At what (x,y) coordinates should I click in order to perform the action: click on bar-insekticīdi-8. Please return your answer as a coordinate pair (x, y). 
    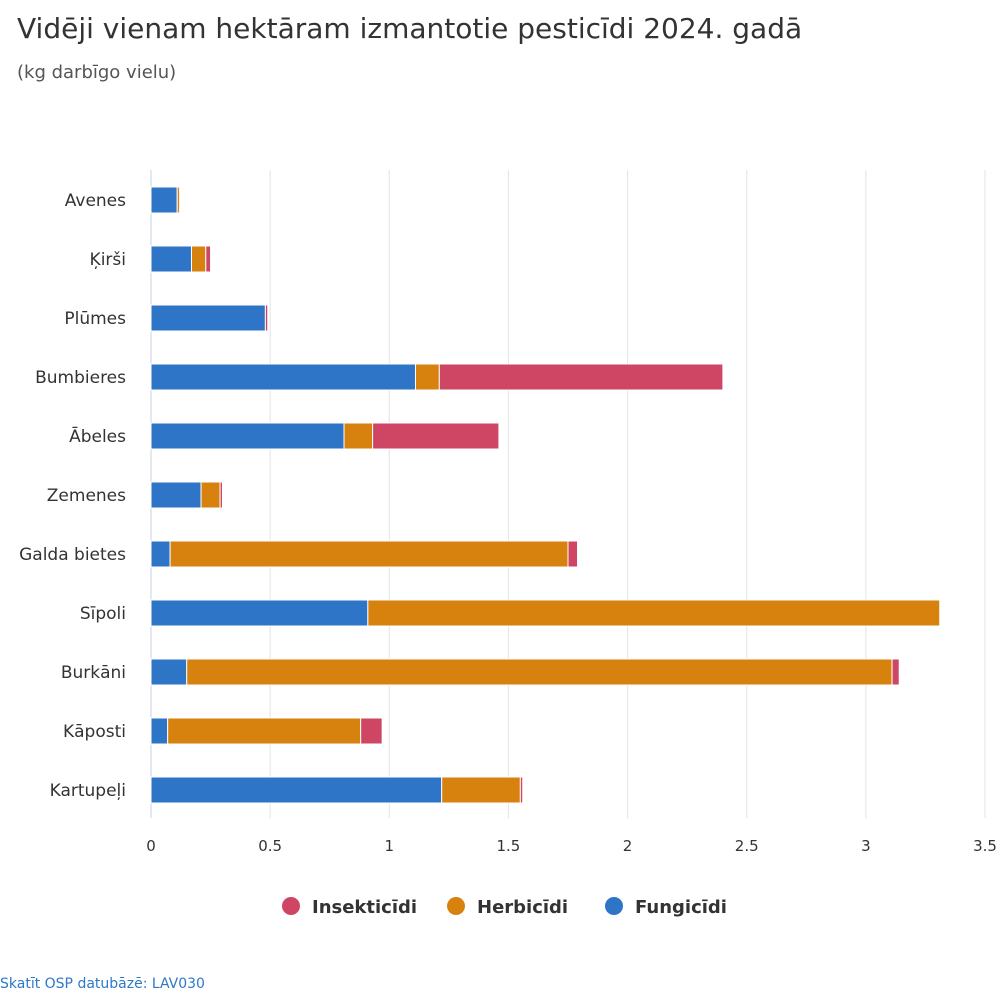
    Looking at the image, I should click on (895, 672).